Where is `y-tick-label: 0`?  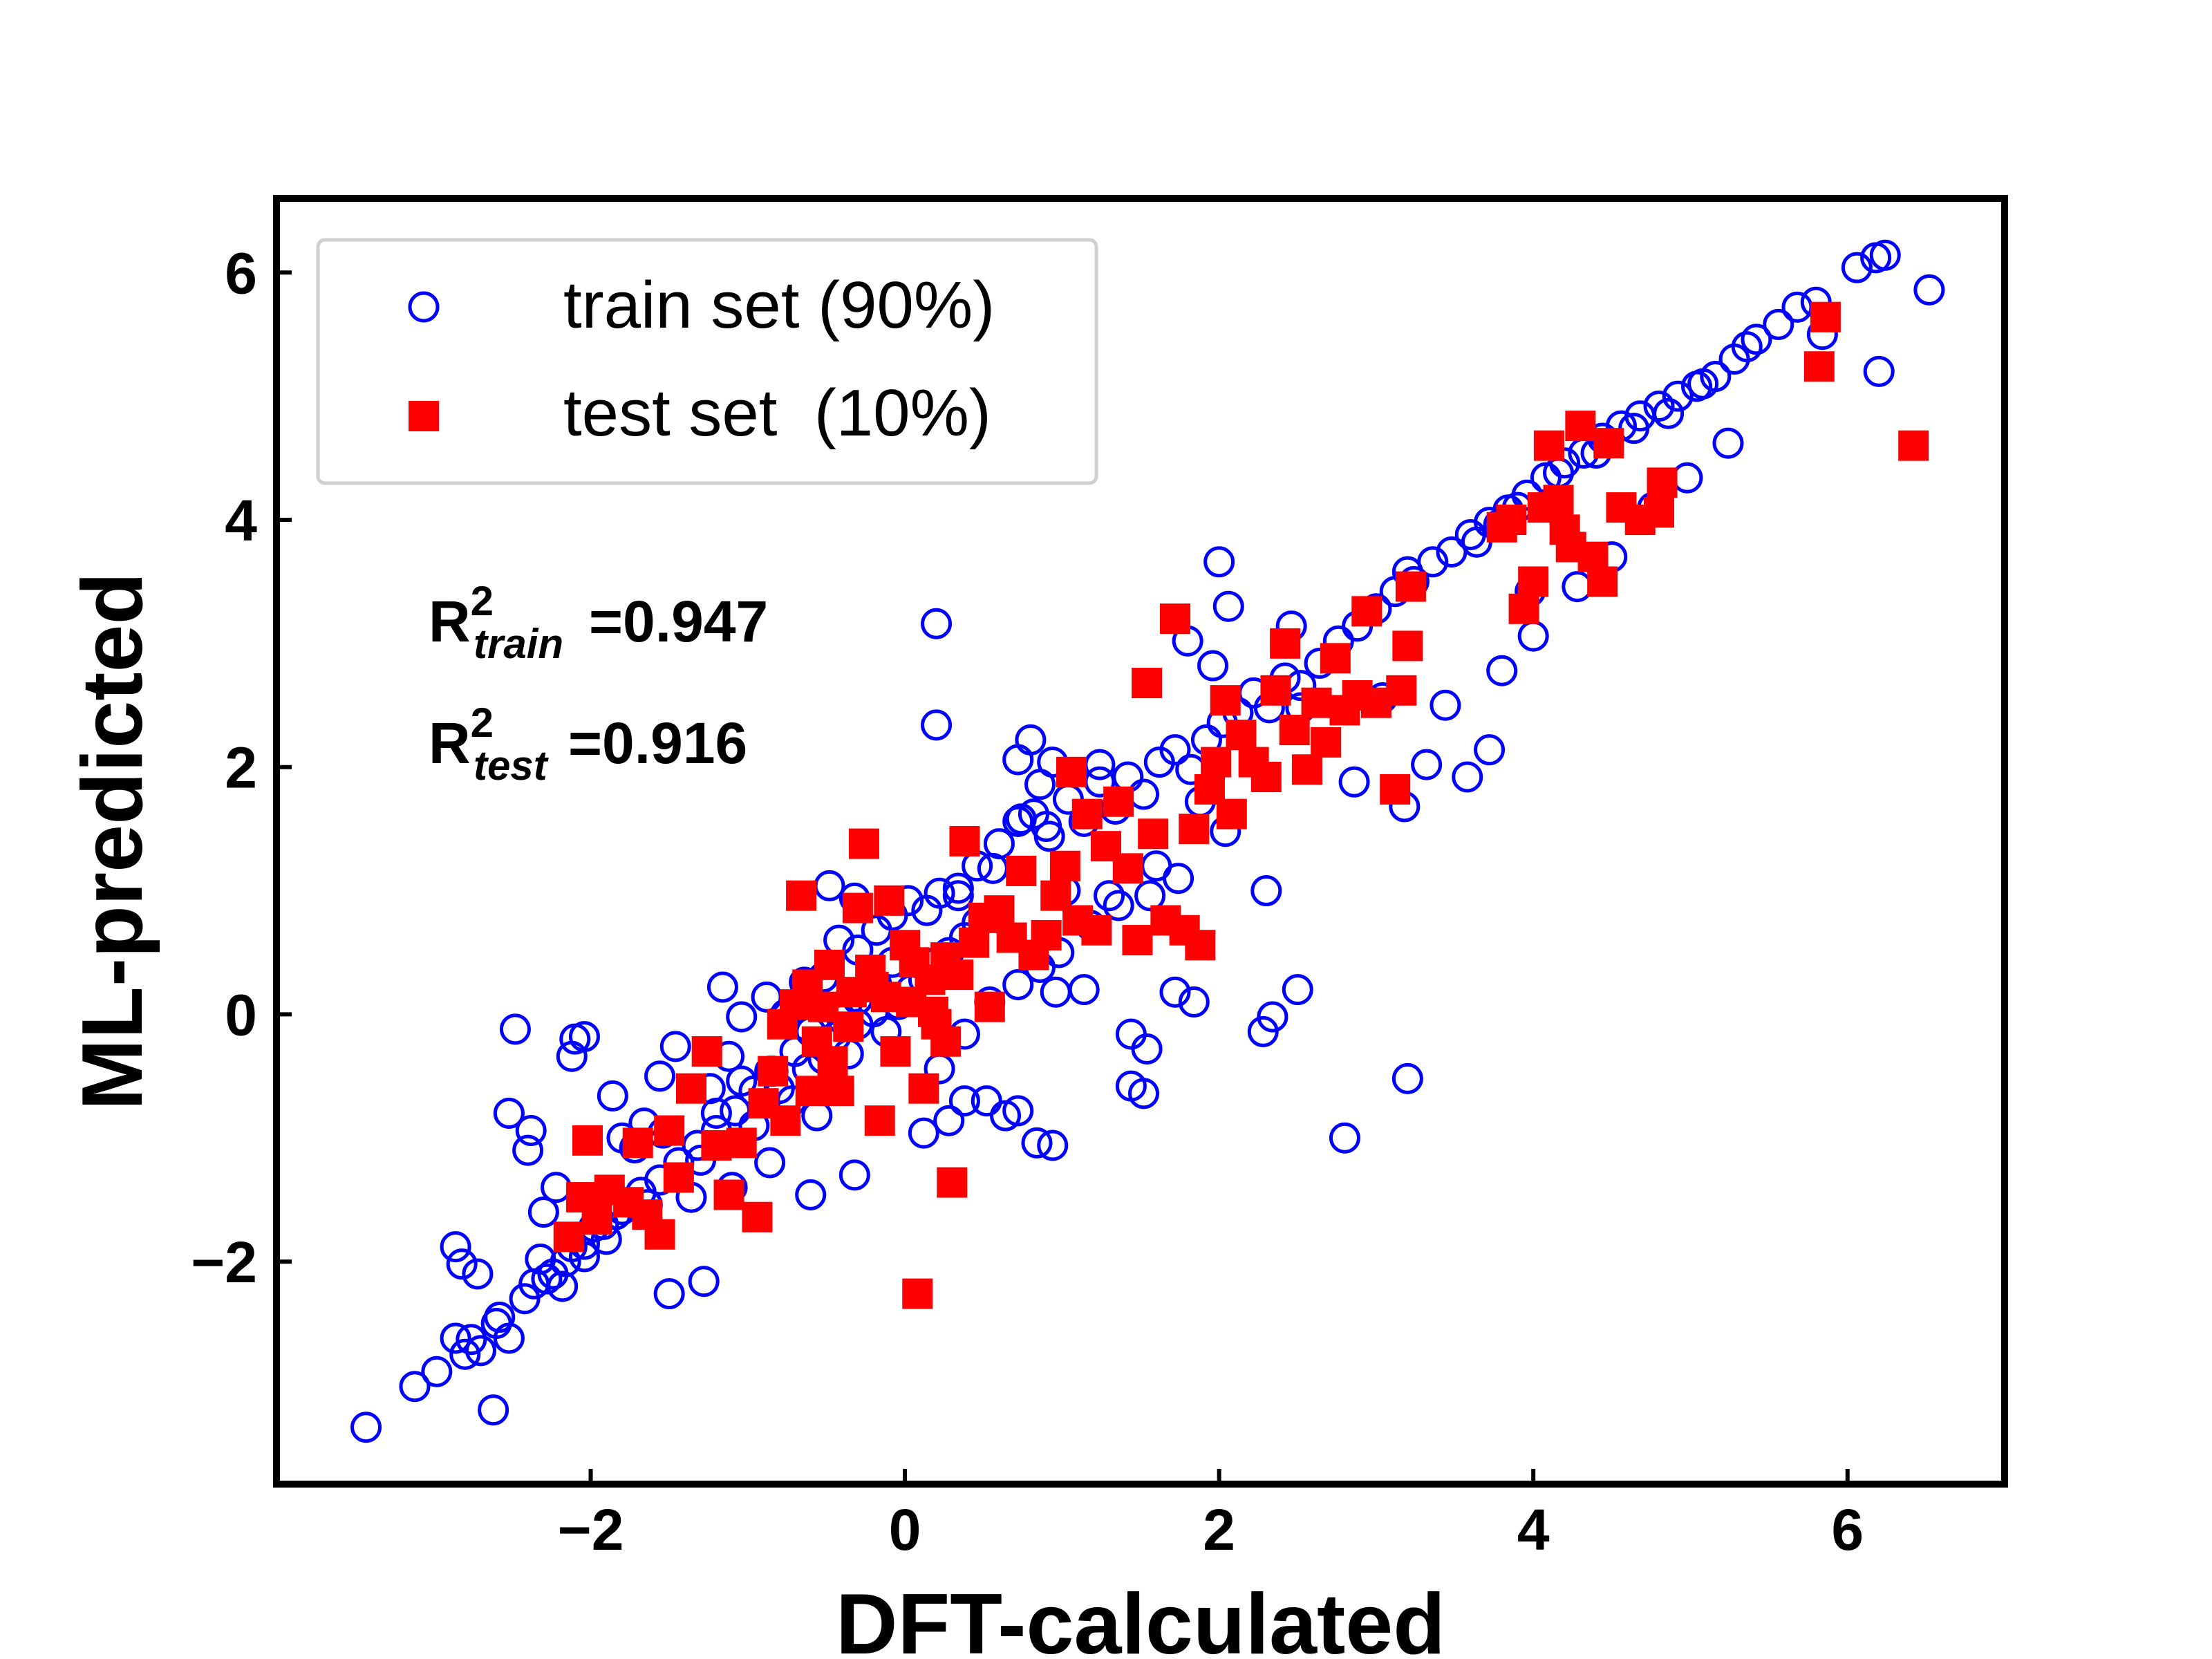
y-tick-label: 0 is located at coordinates (241, 1014).